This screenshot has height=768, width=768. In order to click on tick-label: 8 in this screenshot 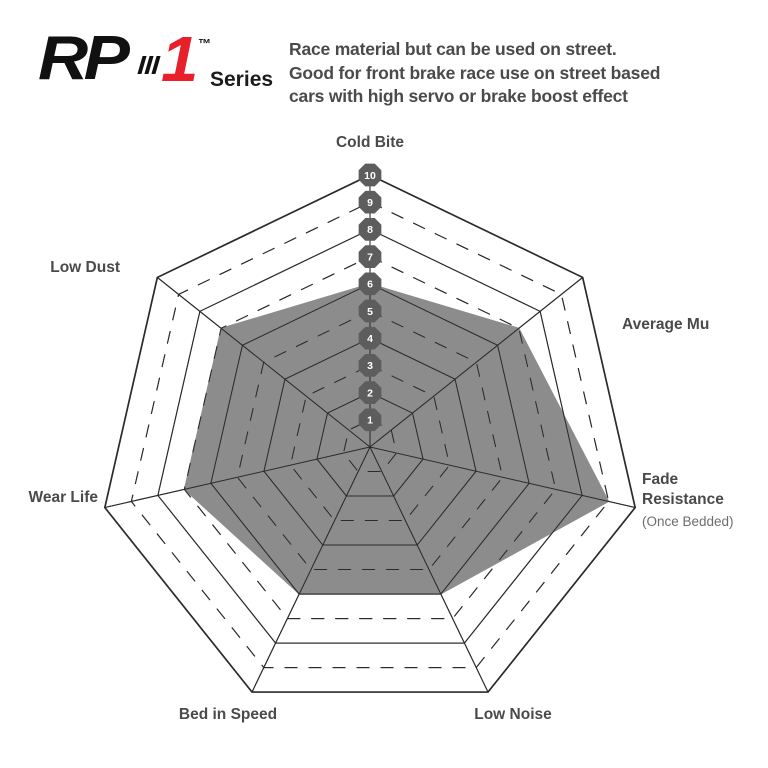, I will do `click(370, 230)`.